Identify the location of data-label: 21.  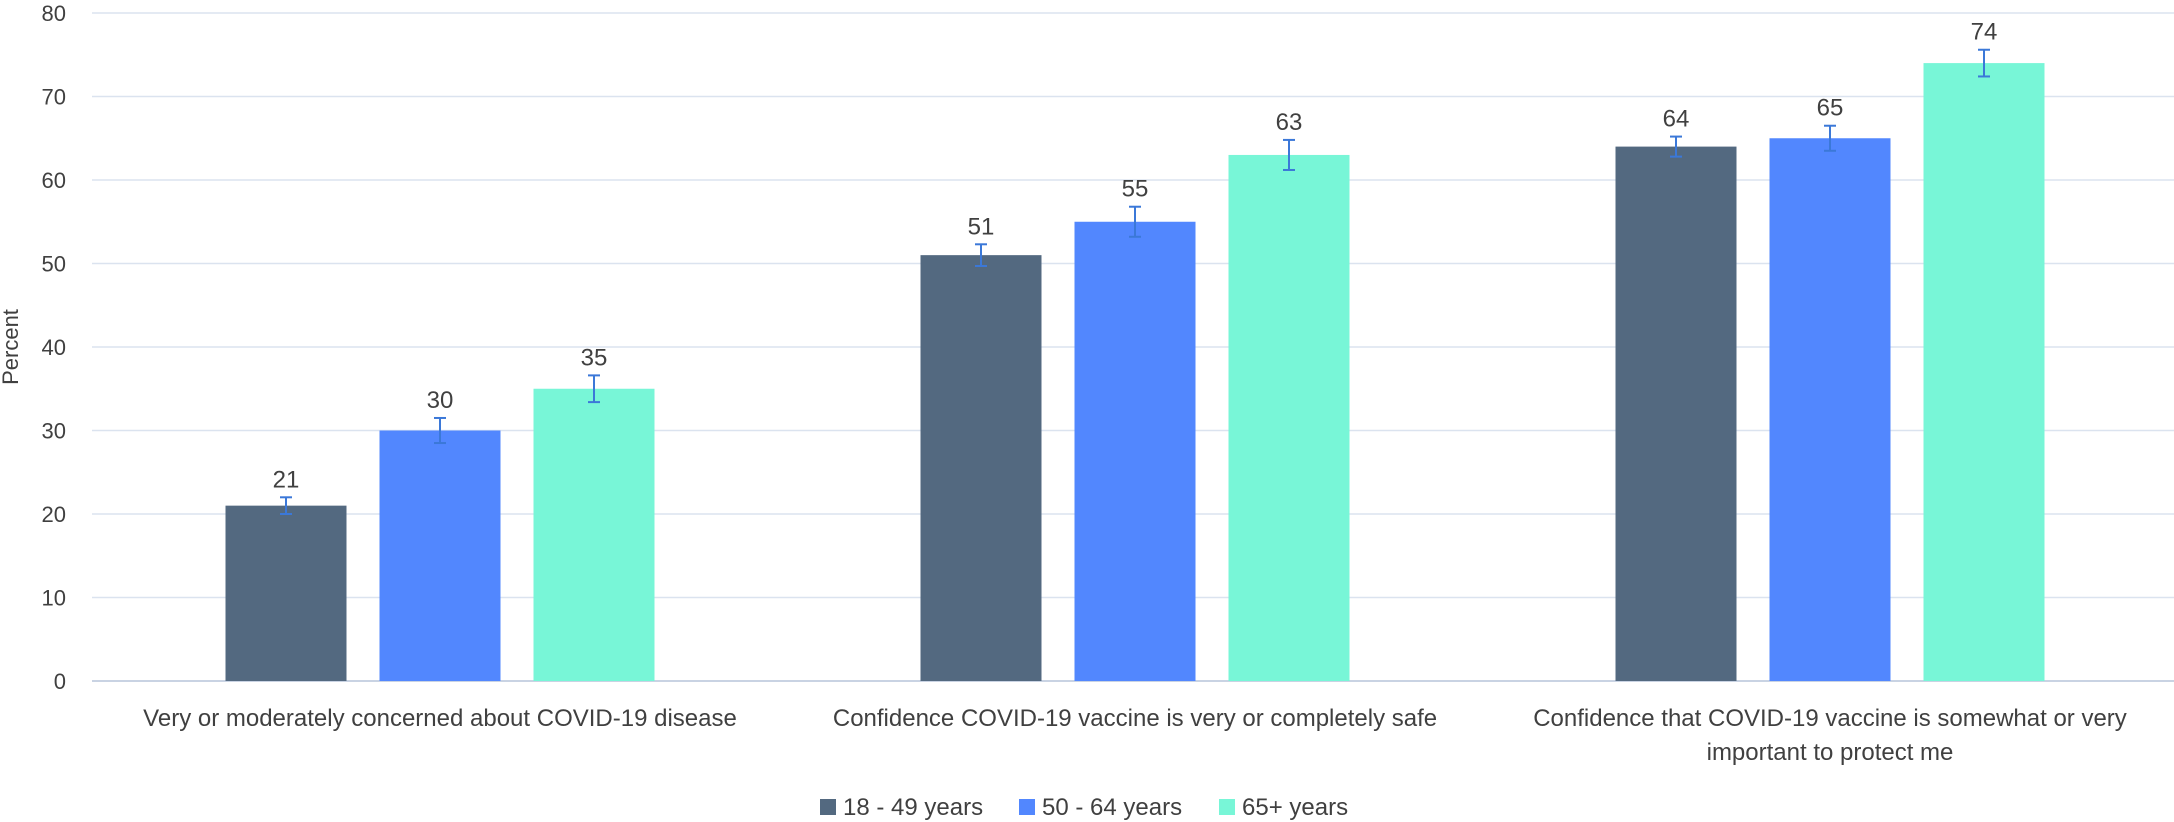
(286, 479).